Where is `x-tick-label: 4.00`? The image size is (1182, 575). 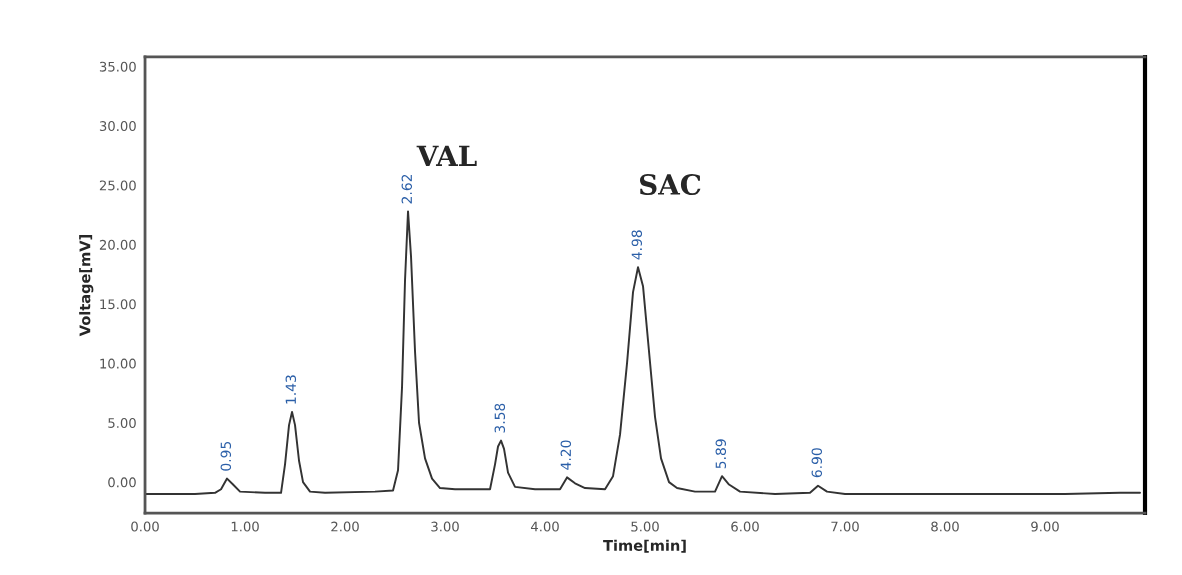 x-tick-label: 4.00 is located at coordinates (544, 526).